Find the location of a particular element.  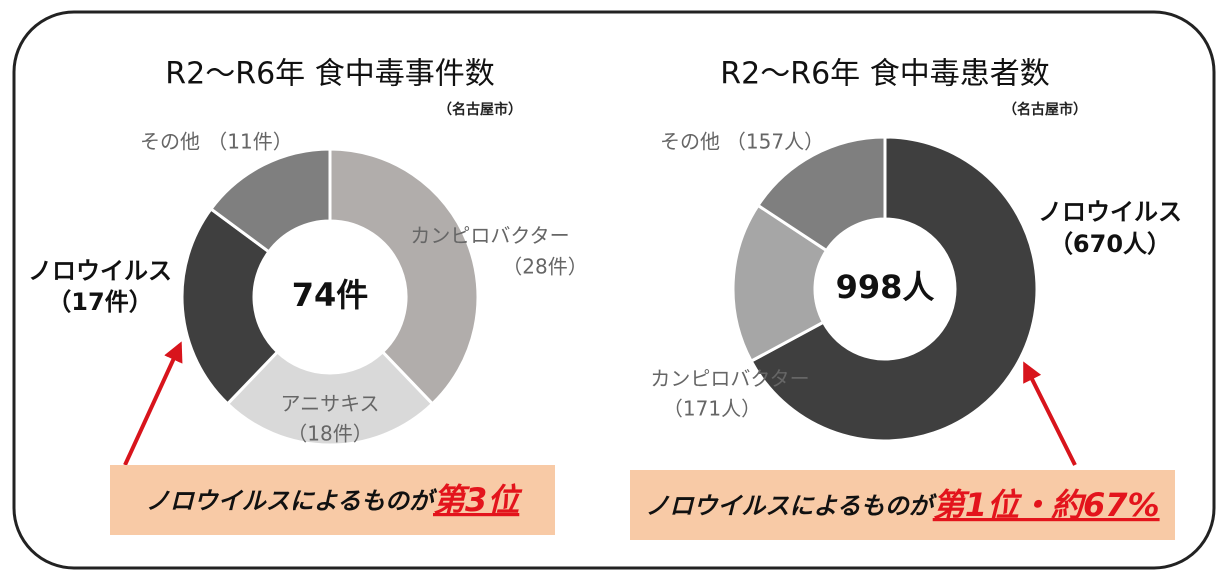

annotation: ノロウイルスによるものが第3位 is located at coordinates (335, 500).